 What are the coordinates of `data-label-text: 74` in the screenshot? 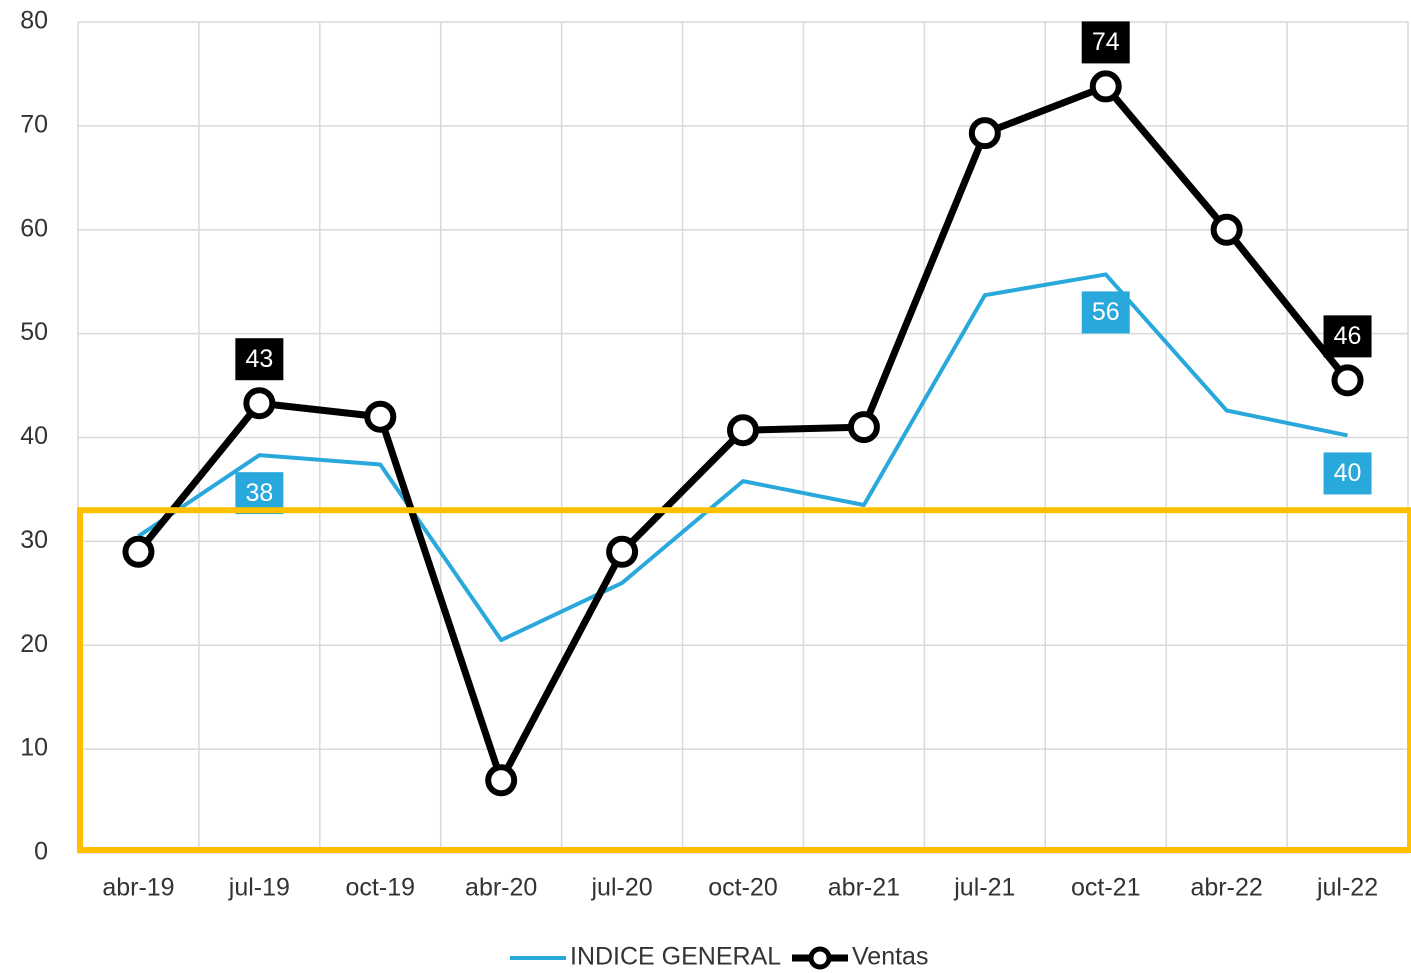 It's located at (1106, 42).